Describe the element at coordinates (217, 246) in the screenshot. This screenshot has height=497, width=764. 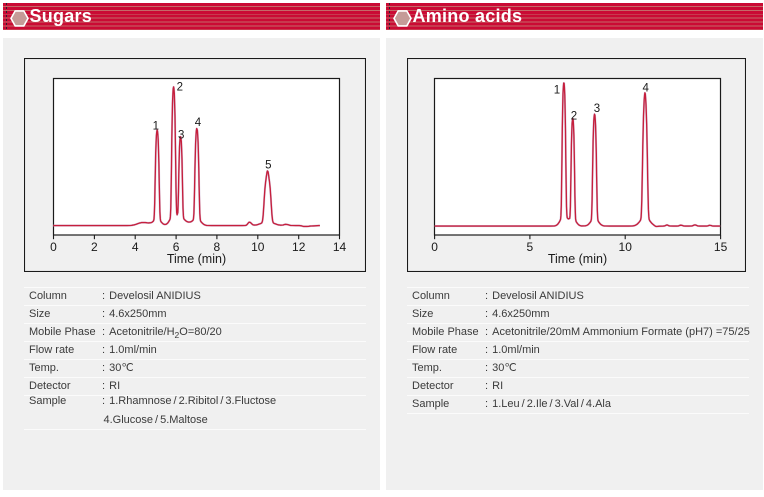
I see `svg-text: 8` at that location.